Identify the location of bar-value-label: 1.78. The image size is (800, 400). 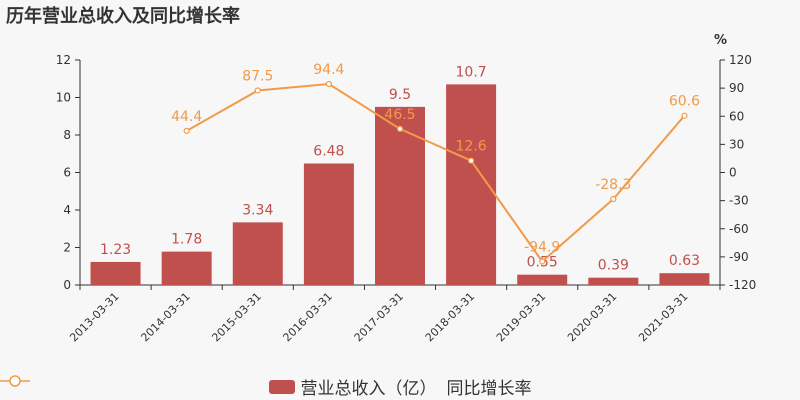
(186, 240).